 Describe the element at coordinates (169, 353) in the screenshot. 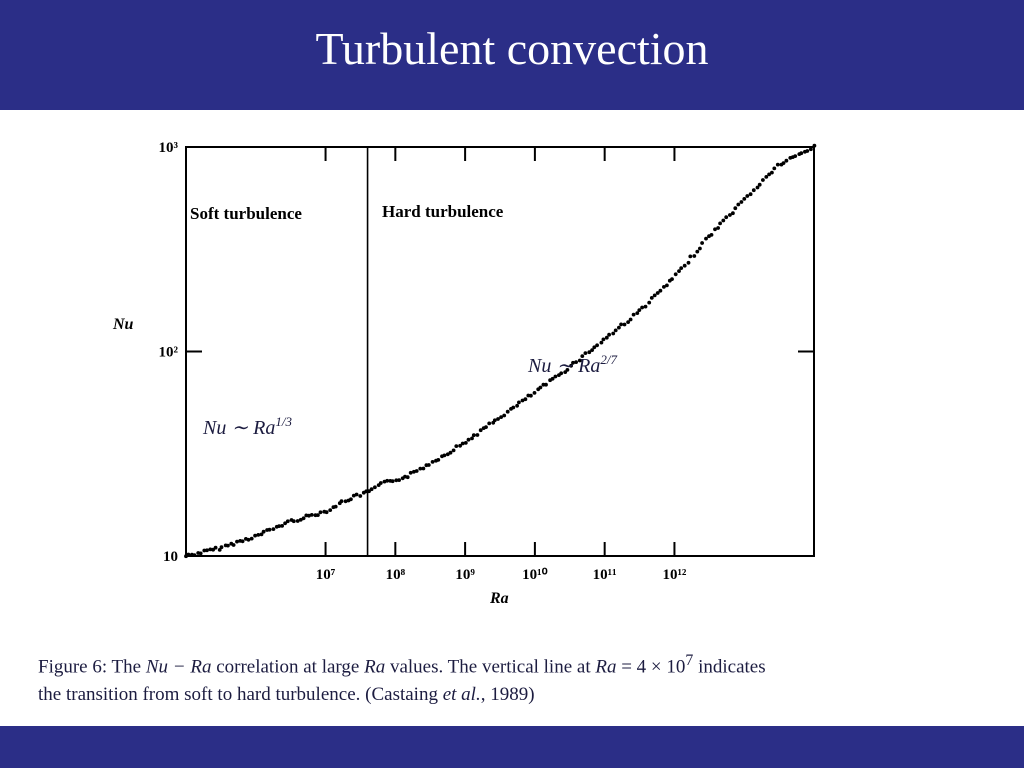

I see `y-tick-label: 10²` at that location.